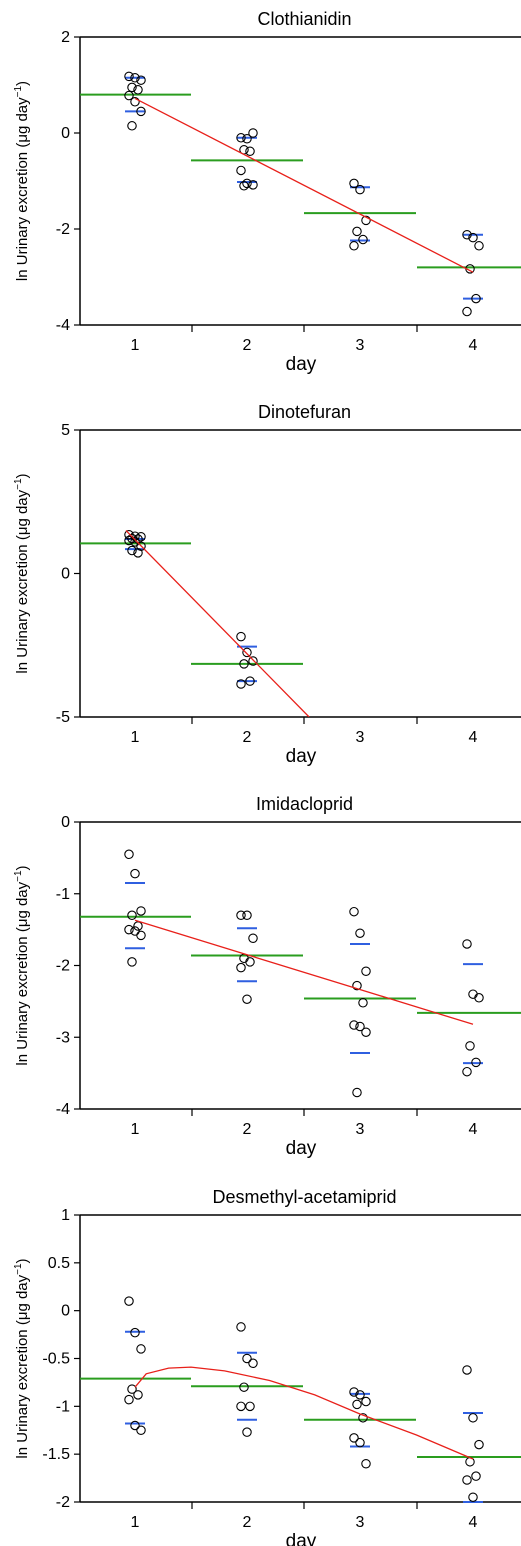  What do you see at coordinates (56, 1454) in the screenshot?
I see `y-tick-label: -1.5` at bounding box center [56, 1454].